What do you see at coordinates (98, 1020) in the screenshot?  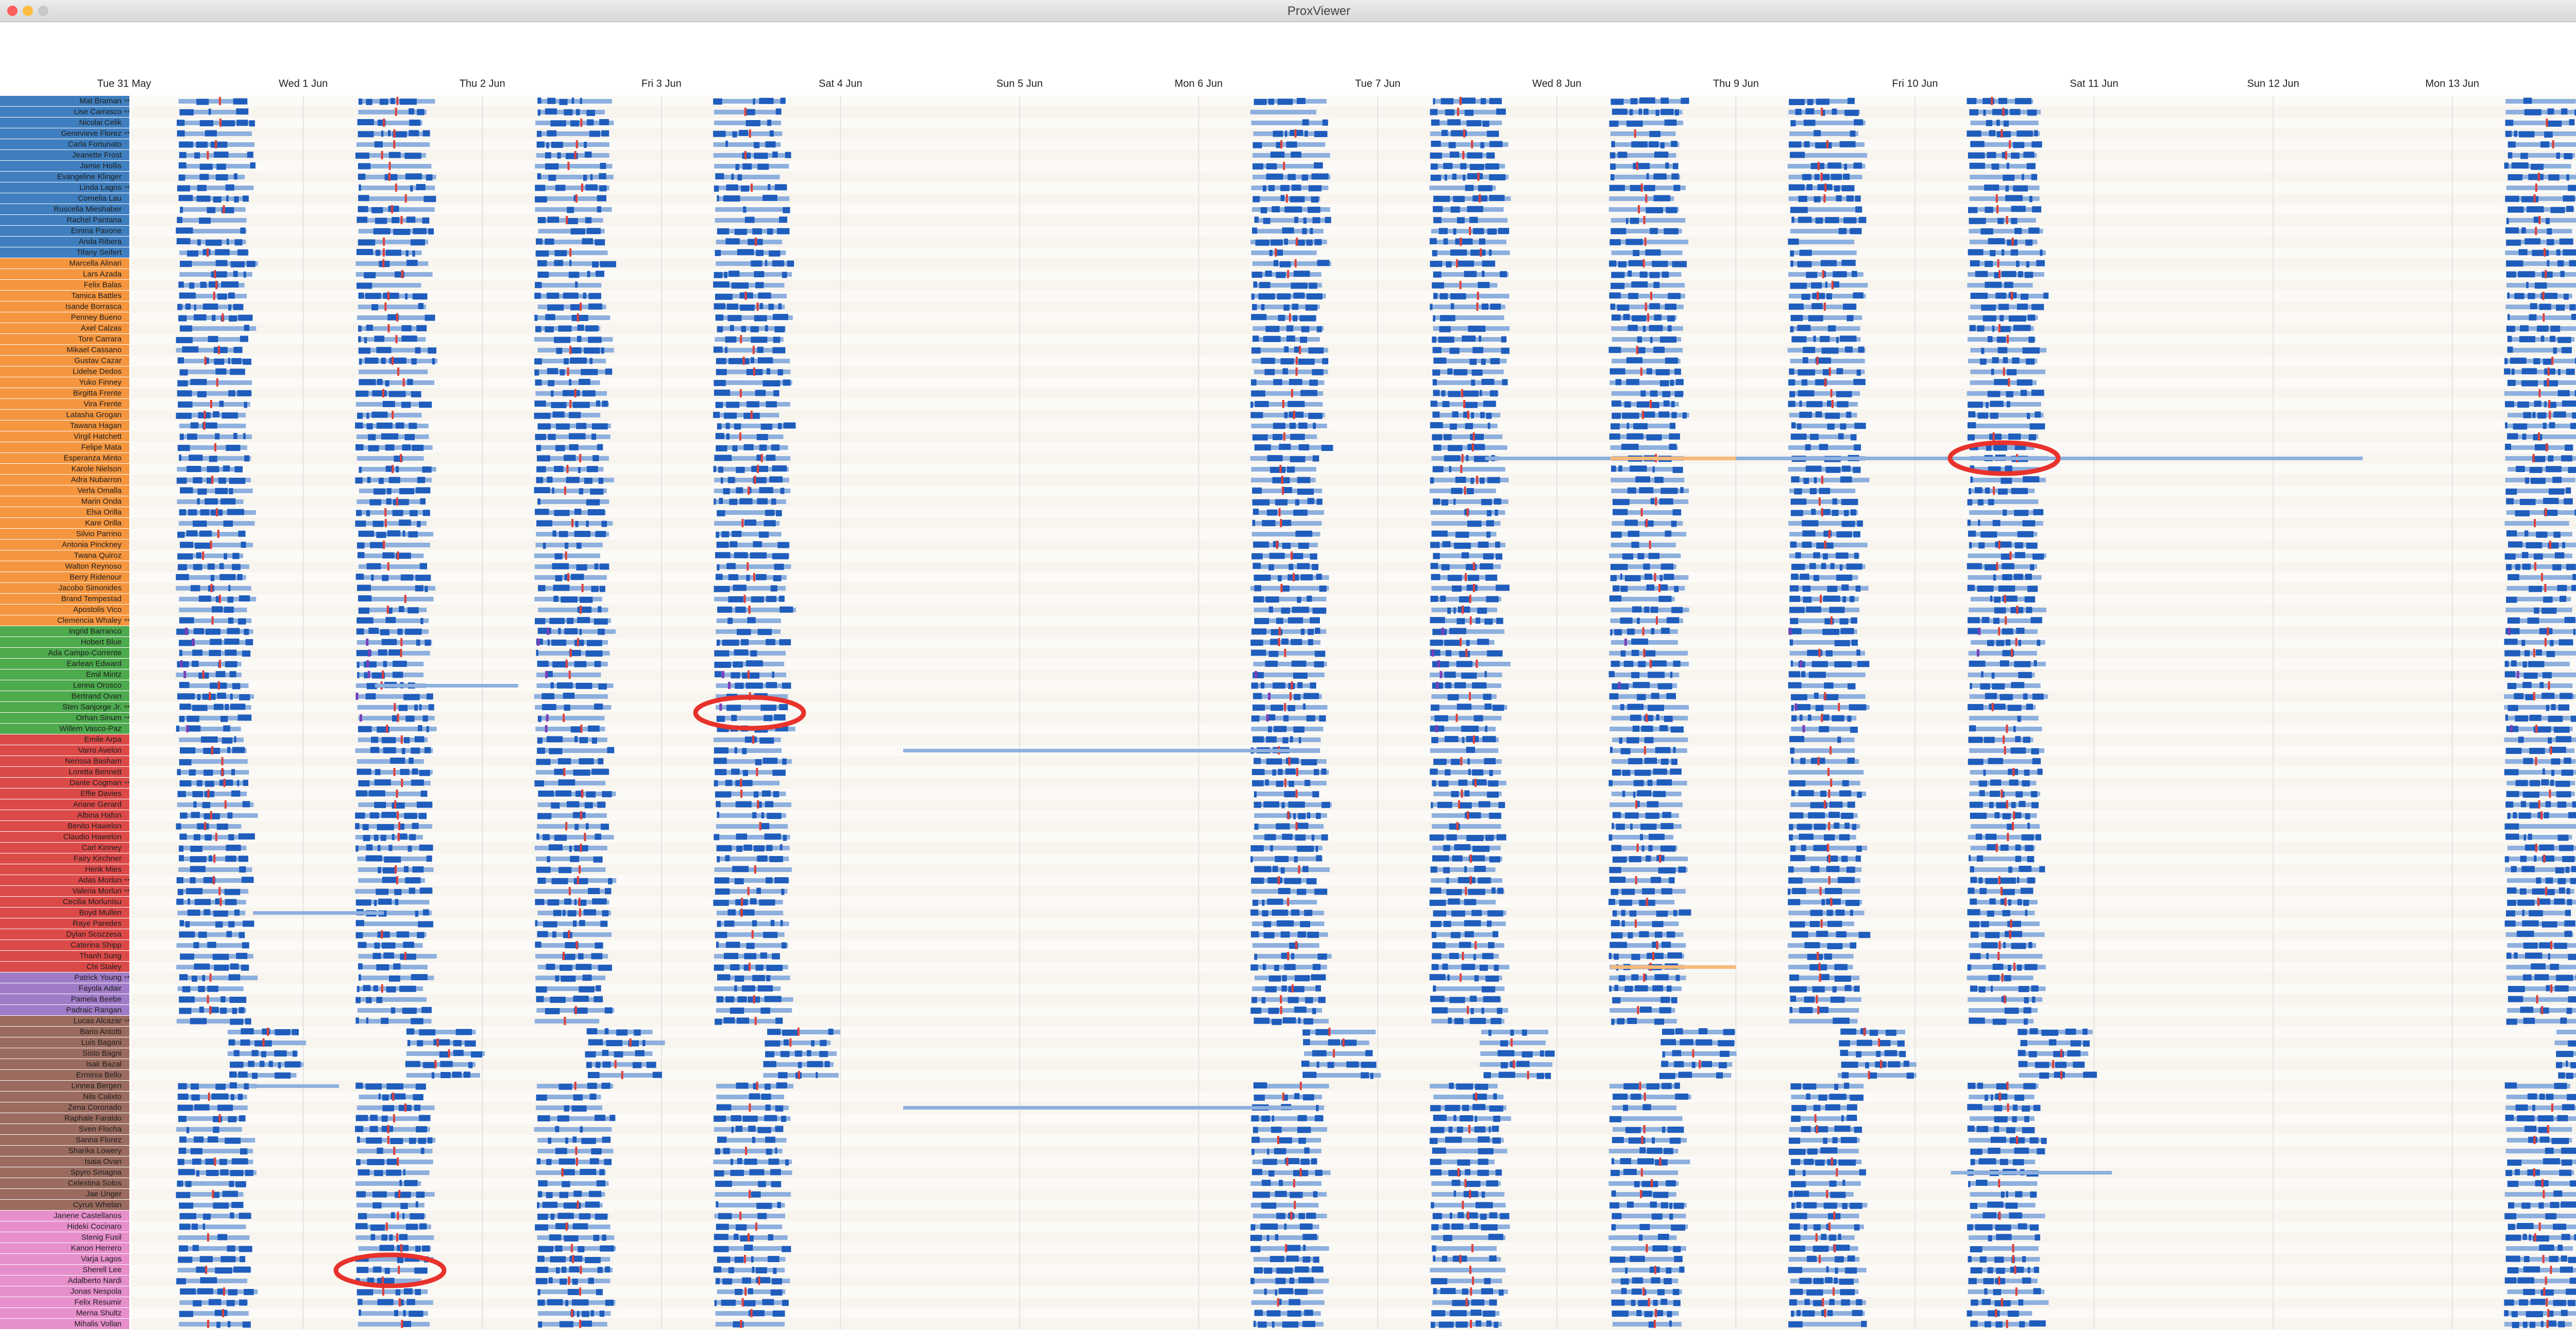 I see `person-name: Lucas Alcazar` at bounding box center [98, 1020].